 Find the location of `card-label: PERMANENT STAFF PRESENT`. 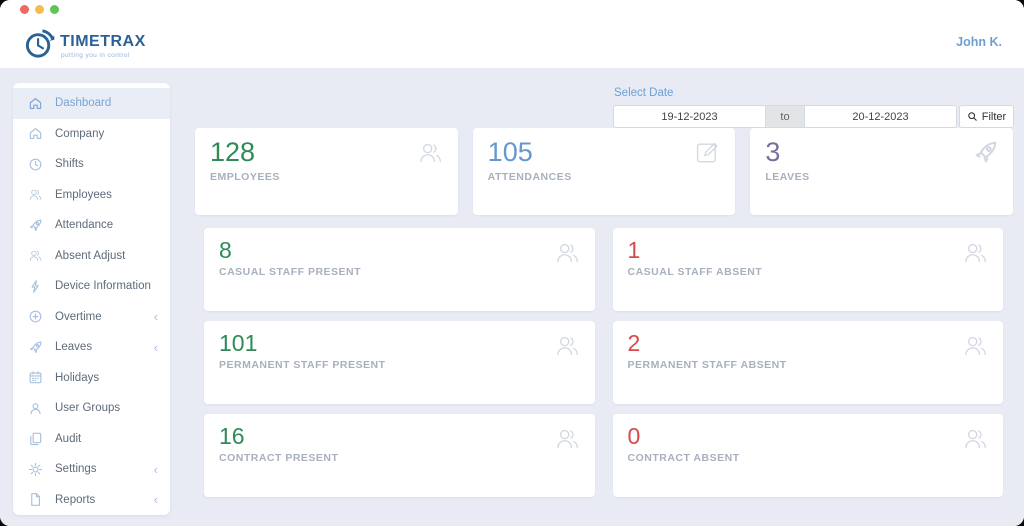

card-label: PERMANENT STAFF PRESENT is located at coordinates (302, 365).